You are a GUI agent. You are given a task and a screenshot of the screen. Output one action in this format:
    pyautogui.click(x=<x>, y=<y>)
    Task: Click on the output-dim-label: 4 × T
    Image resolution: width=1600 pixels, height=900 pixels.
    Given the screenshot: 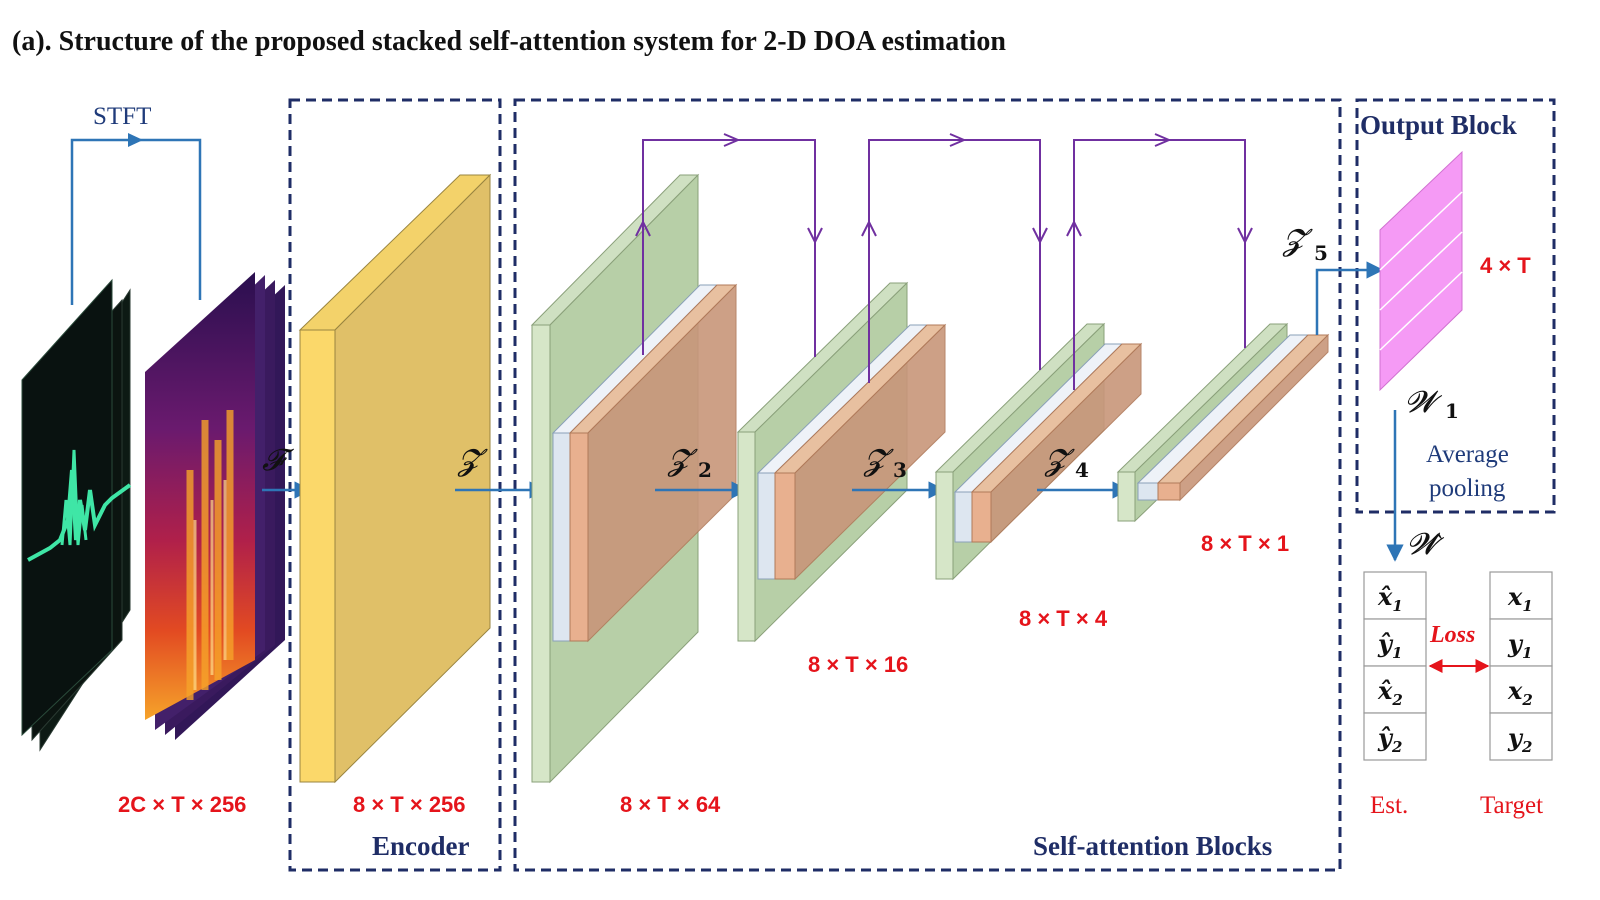 What is the action you would take?
    pyautogui.click(x=1505, y=265)
    